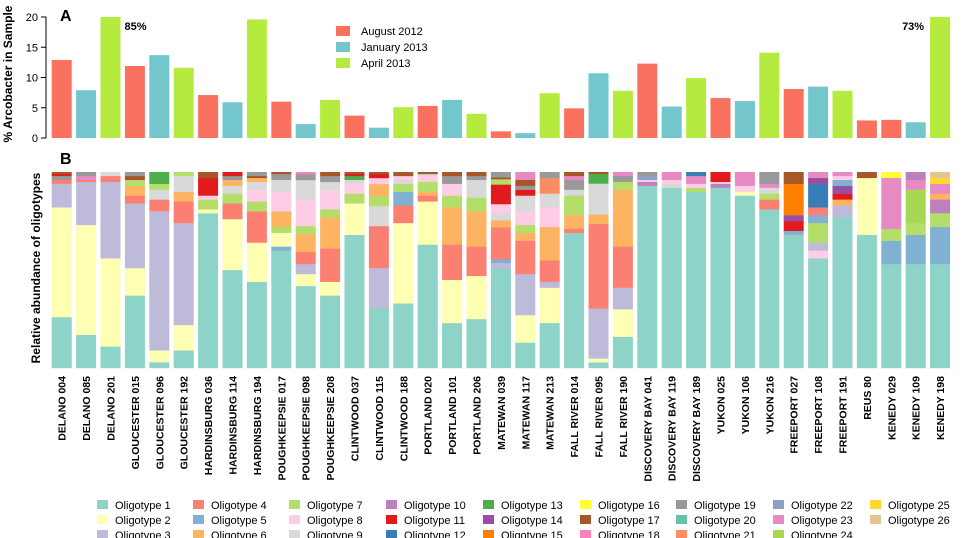 This screenshot has height=538, width=964. I want to click on legend-label-oligotype-25: Oligotype 25, so click(919, 506).